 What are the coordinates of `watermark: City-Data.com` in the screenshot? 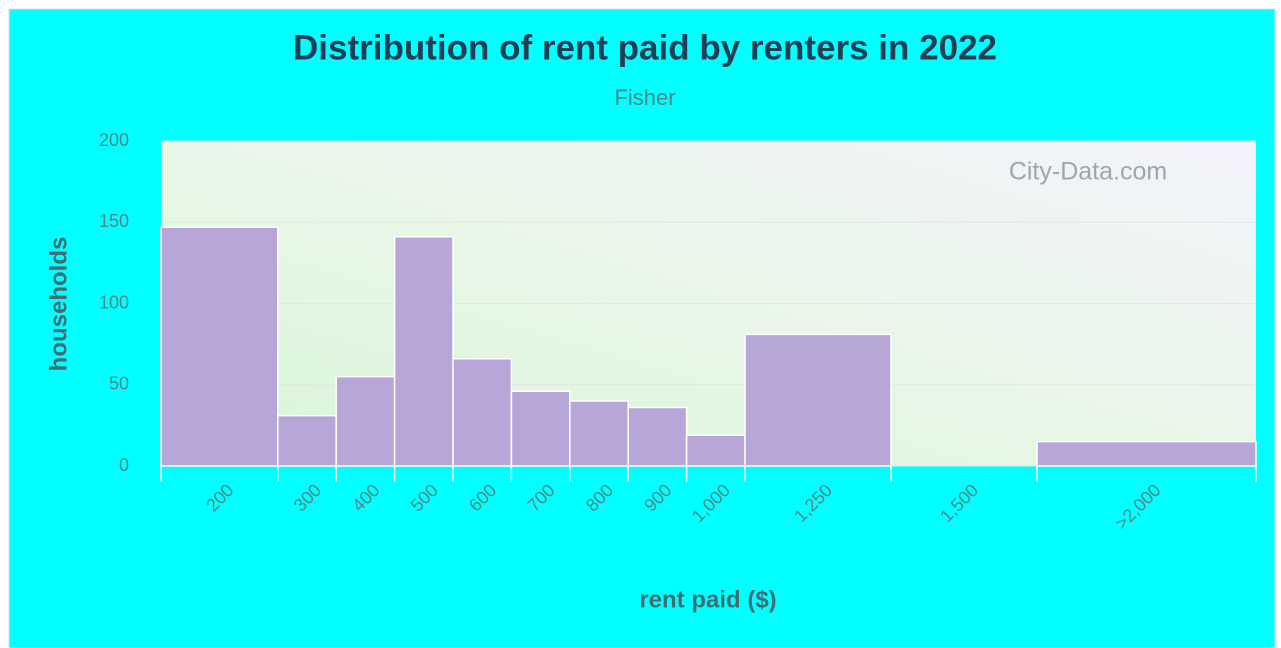 It's located at (1088, 172).